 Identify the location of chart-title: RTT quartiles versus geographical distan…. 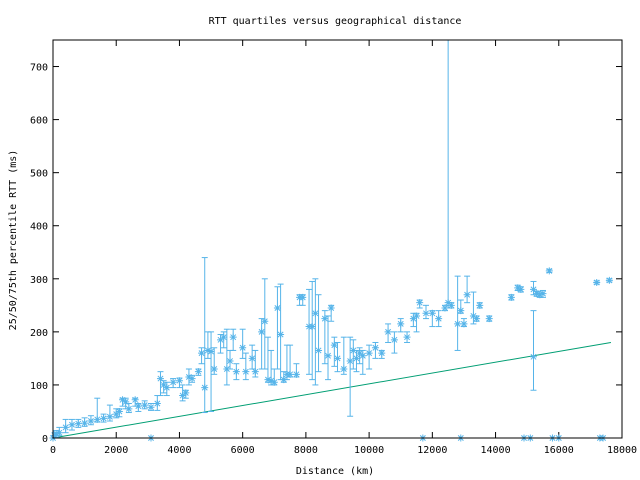
(335, 21).